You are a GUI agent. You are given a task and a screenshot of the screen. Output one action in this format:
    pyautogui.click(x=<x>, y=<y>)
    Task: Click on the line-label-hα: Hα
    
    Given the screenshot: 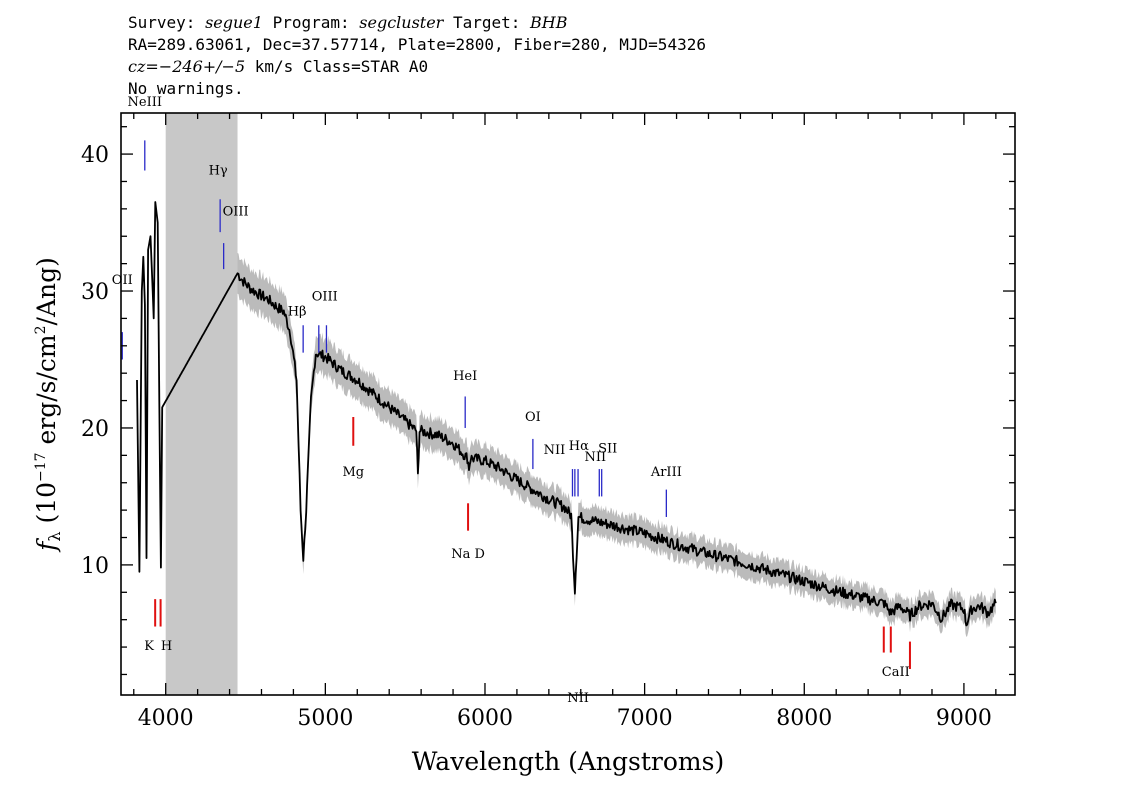 What is the action you would take?
    pyautogui.click(x=579, y=446)
    